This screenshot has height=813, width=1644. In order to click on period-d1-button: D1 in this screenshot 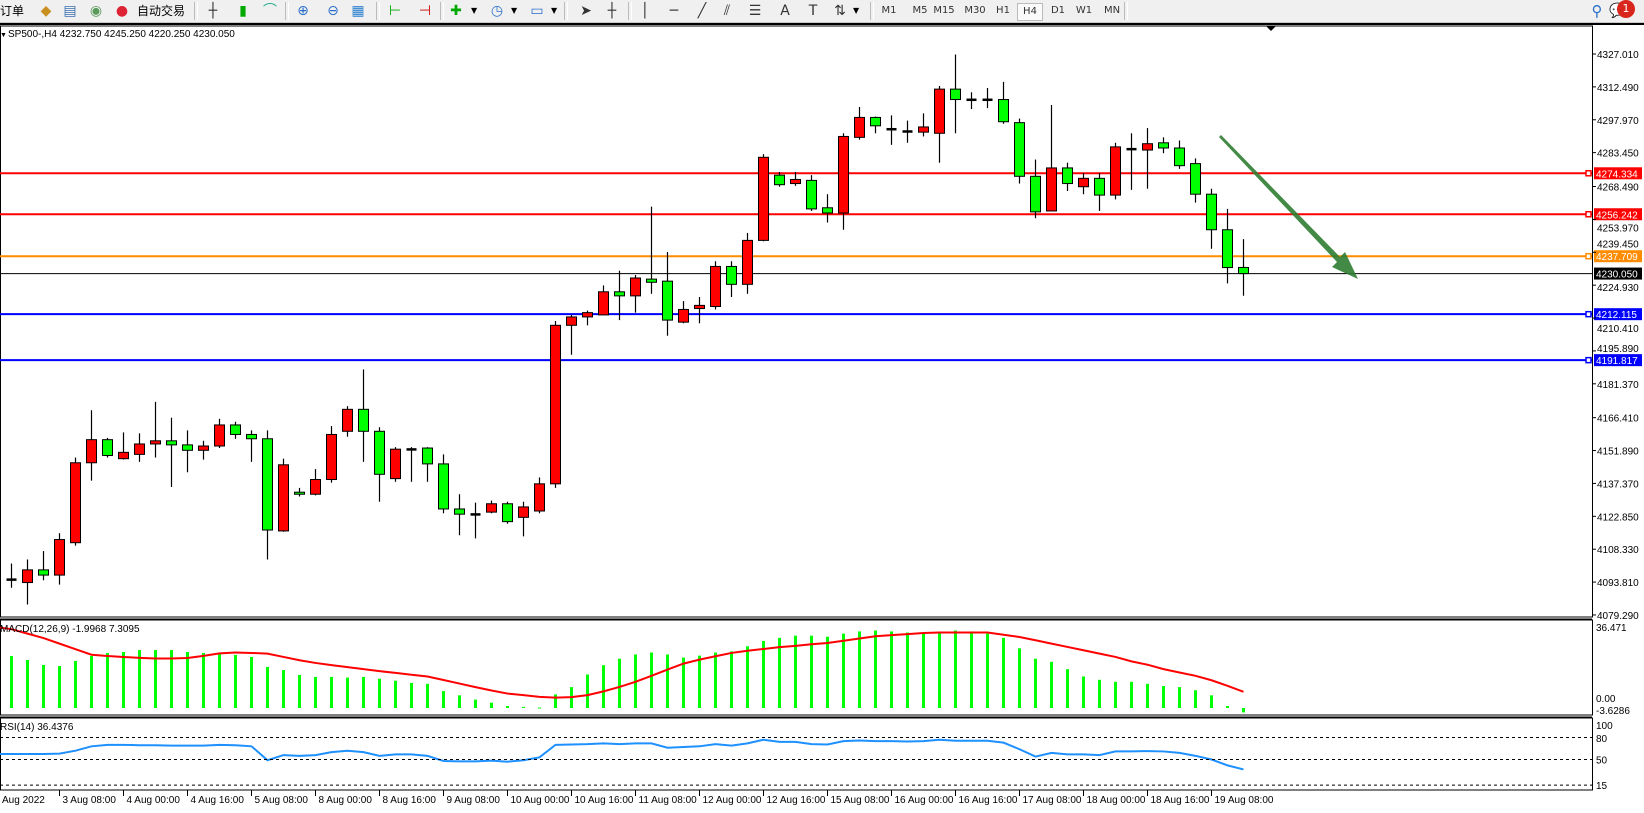, I will do `click(1058, 10)`.